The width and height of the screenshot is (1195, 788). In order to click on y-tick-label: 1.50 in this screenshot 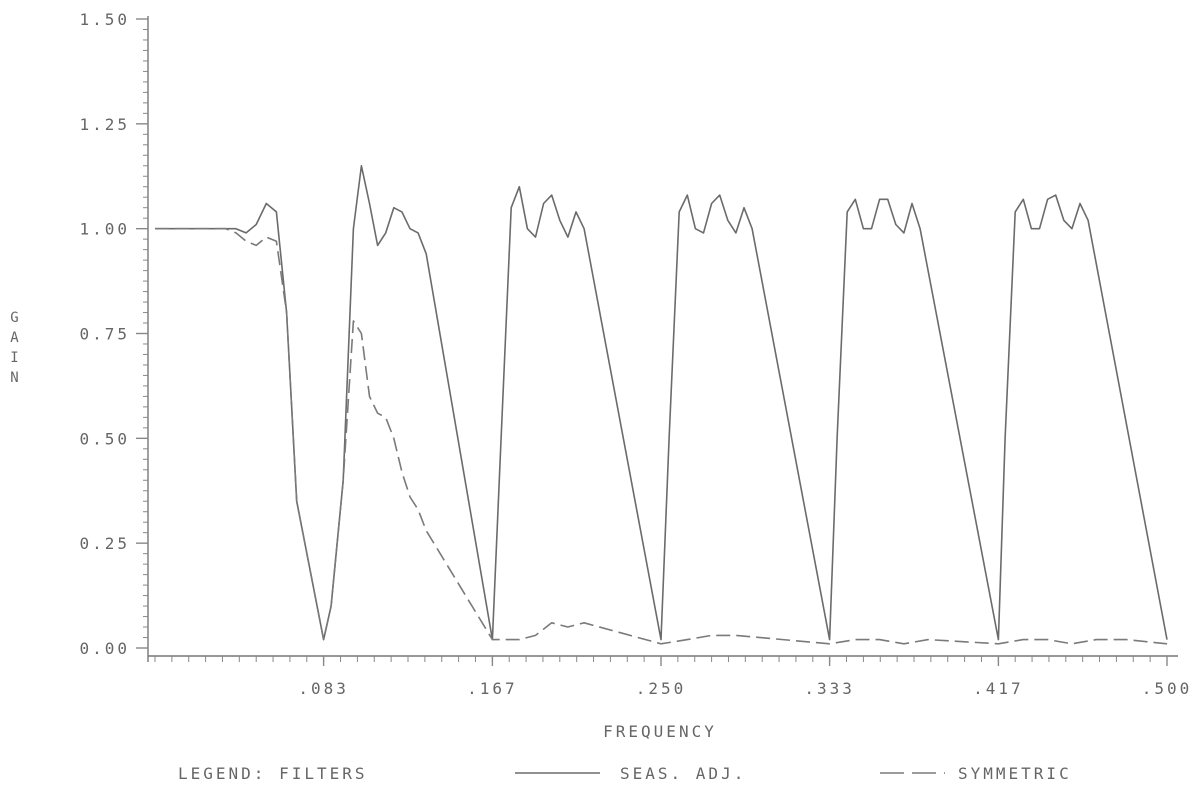, I will do `click(104, 19)`.